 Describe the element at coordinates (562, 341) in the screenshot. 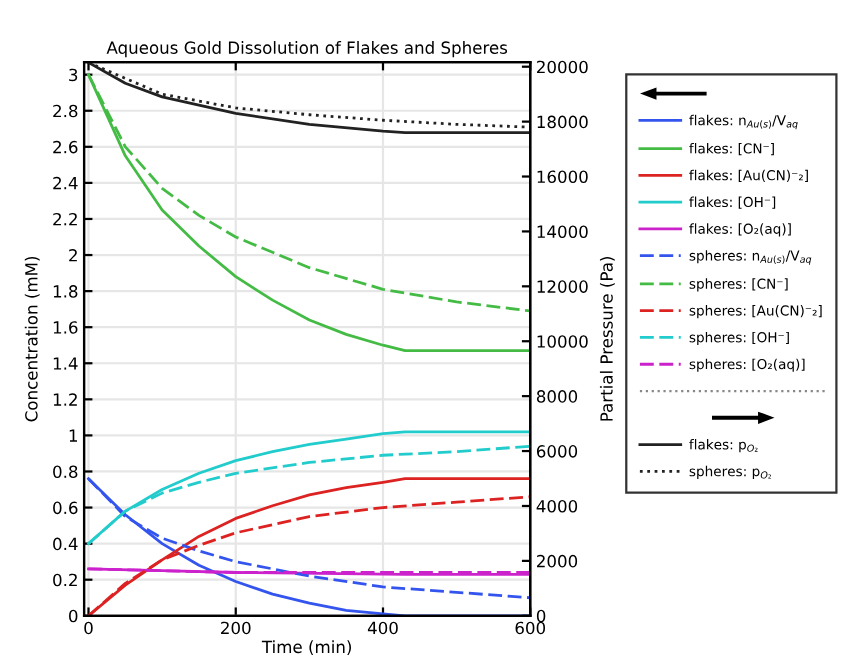

I see `y2-tick-label: 10000` at that location.